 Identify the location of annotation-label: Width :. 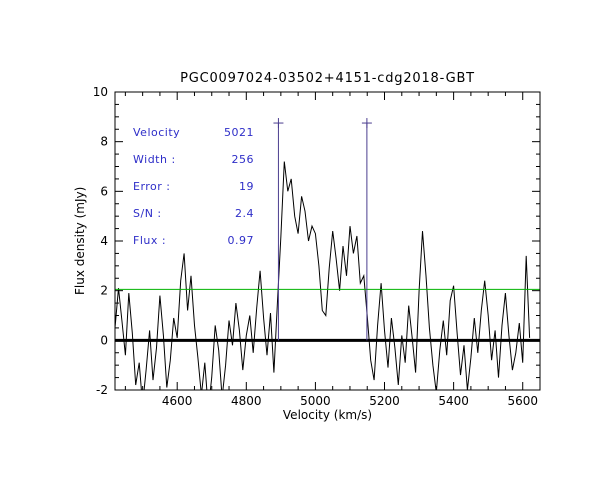
(154, 159).